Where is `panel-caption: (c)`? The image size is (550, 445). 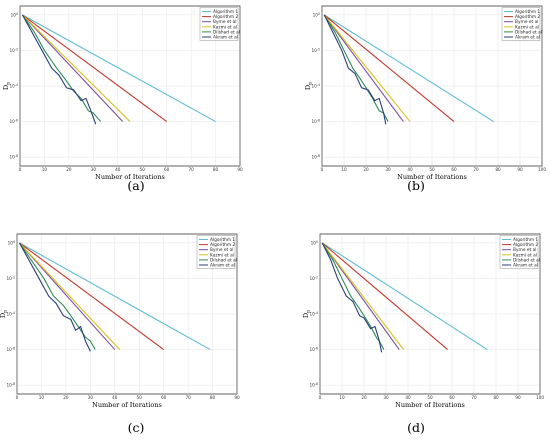 panel-caption: (c) is located at coordinates (136, 427).